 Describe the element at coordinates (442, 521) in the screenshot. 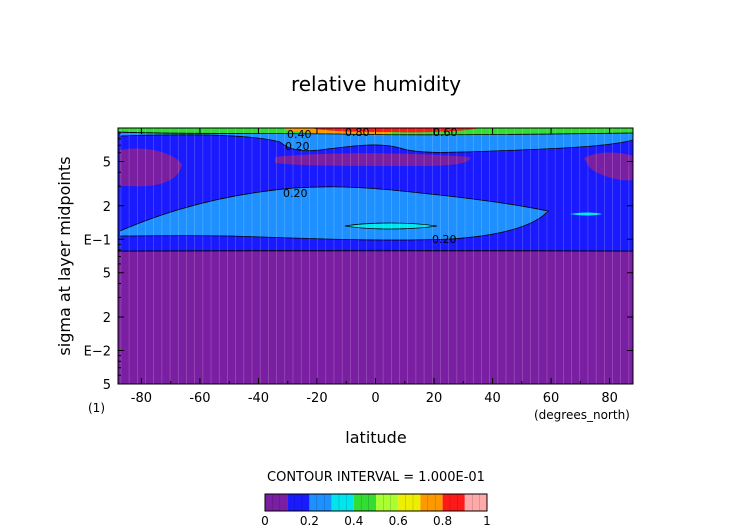

I see `colorbar-tick-label: 0.8` at that location.